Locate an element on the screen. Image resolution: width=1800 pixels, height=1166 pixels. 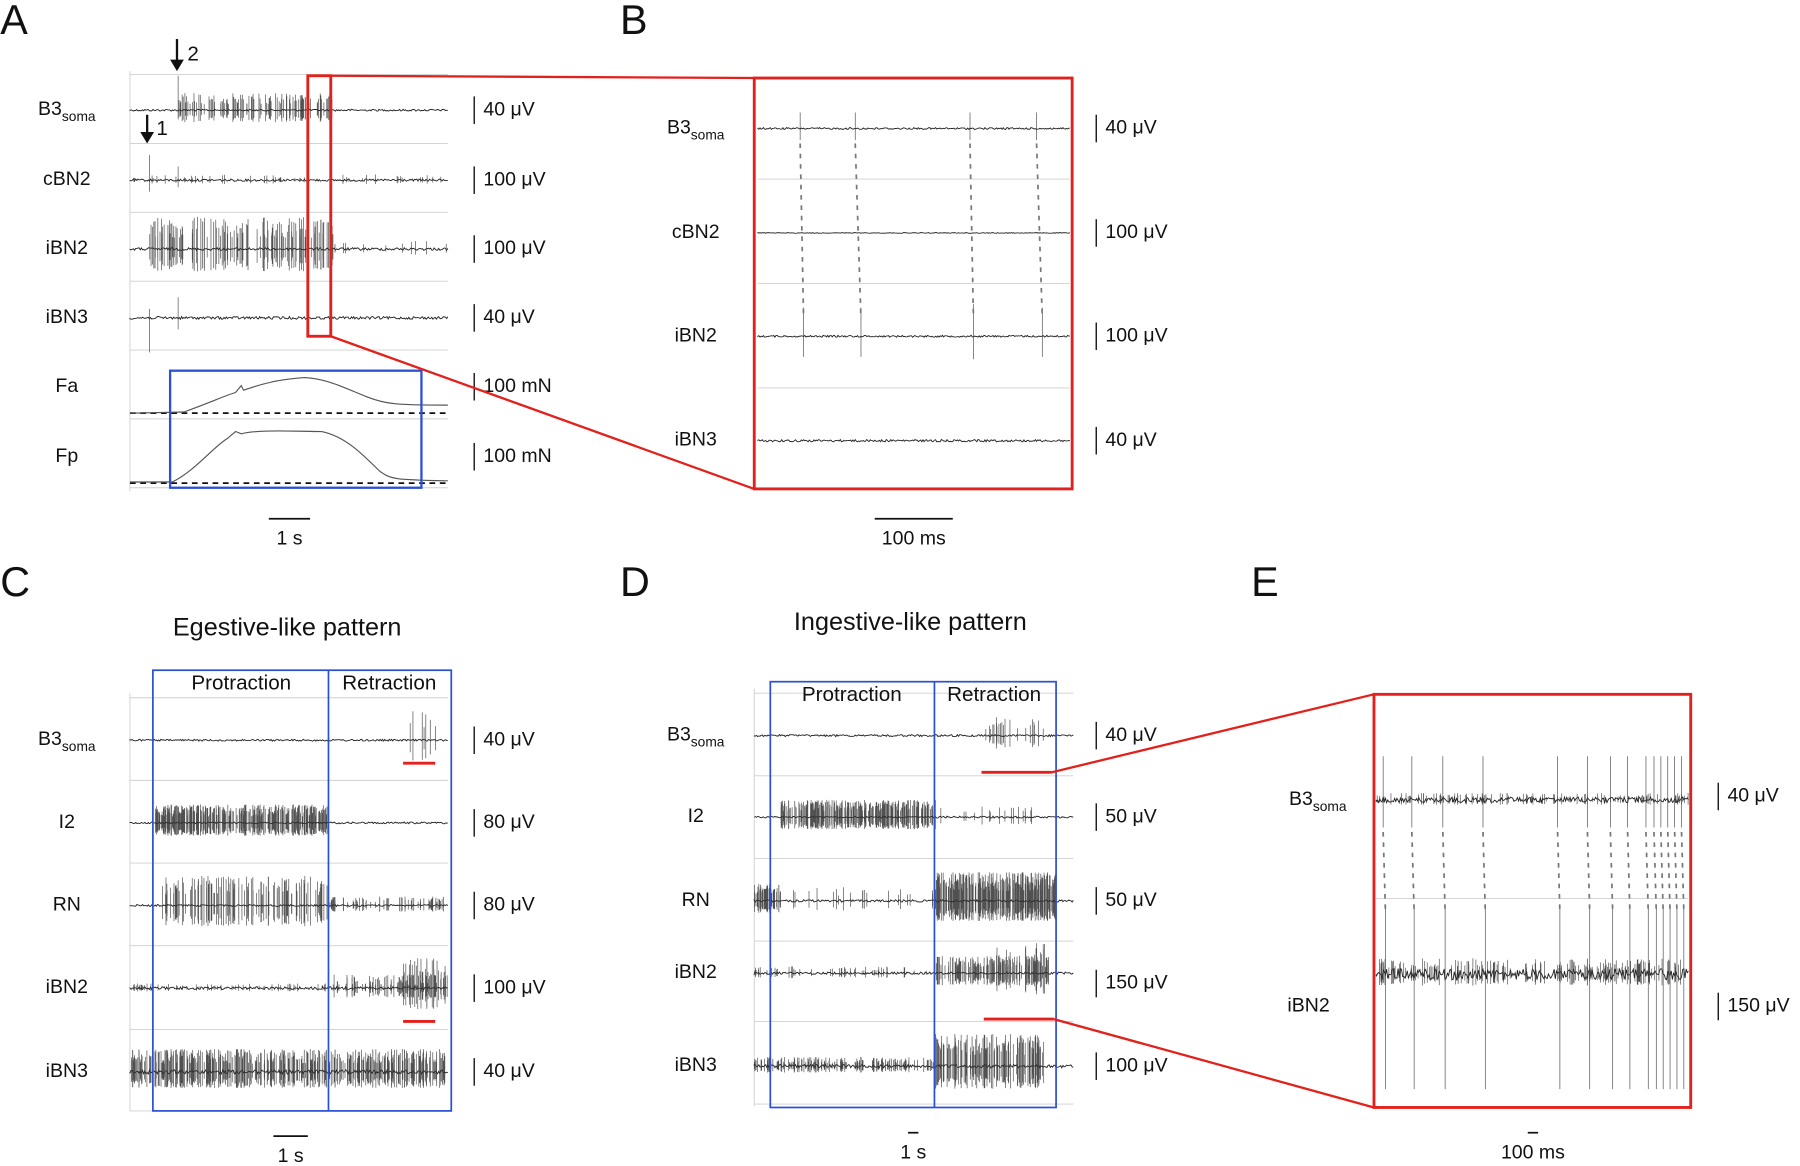
time-label: 100 ms is located at coordinates (914, 539).